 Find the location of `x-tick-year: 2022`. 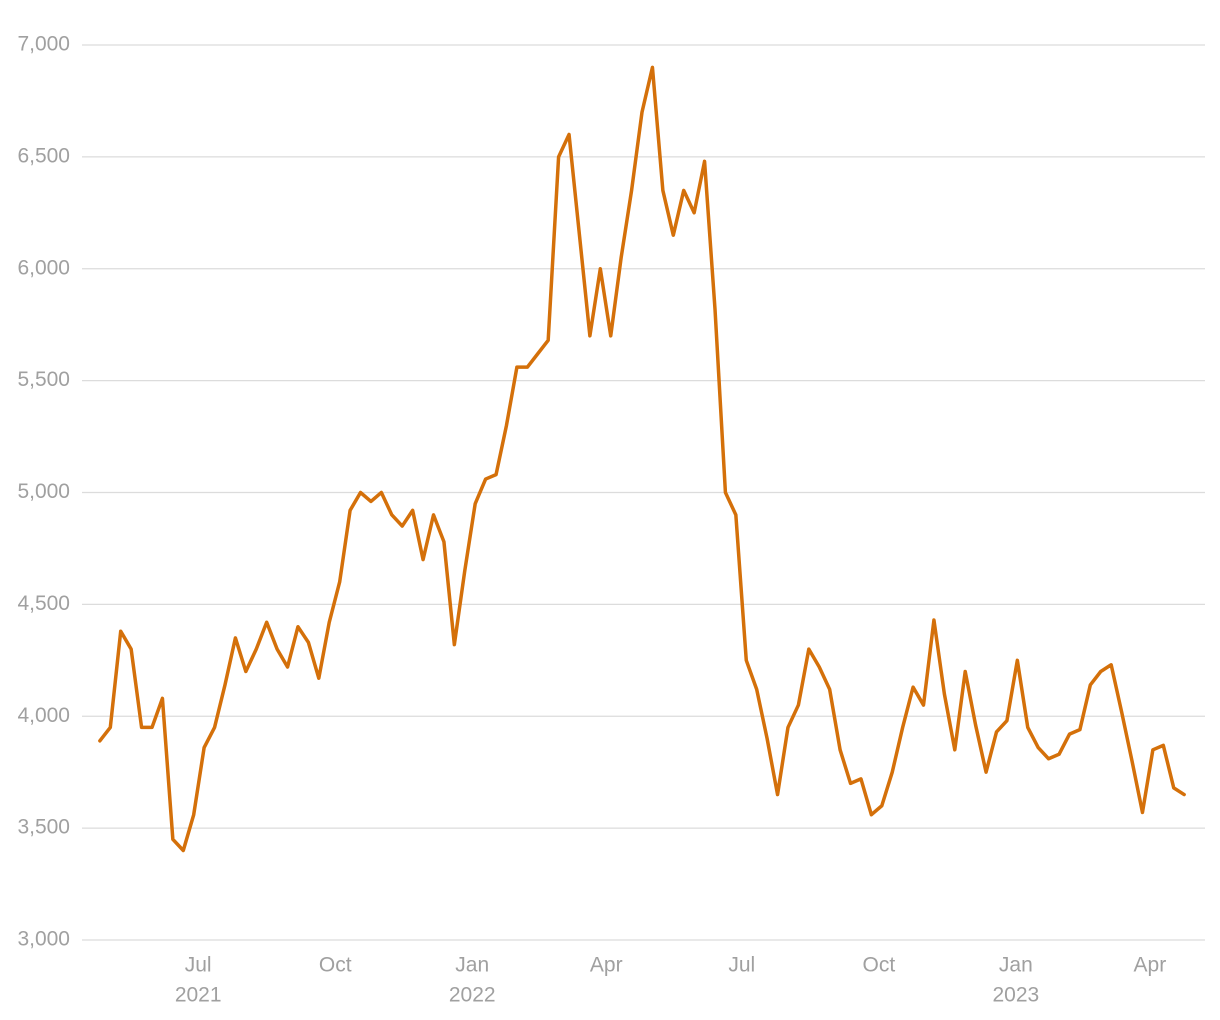

x-tick-year: 2022 is located at coordinates (472, 995).